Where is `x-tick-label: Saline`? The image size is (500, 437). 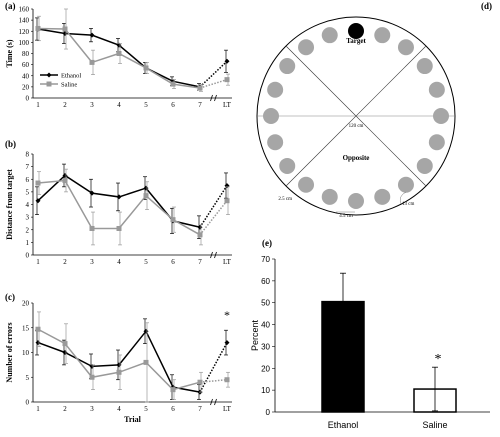 x-tick-label: Saline is located at coordinates (434, 425).